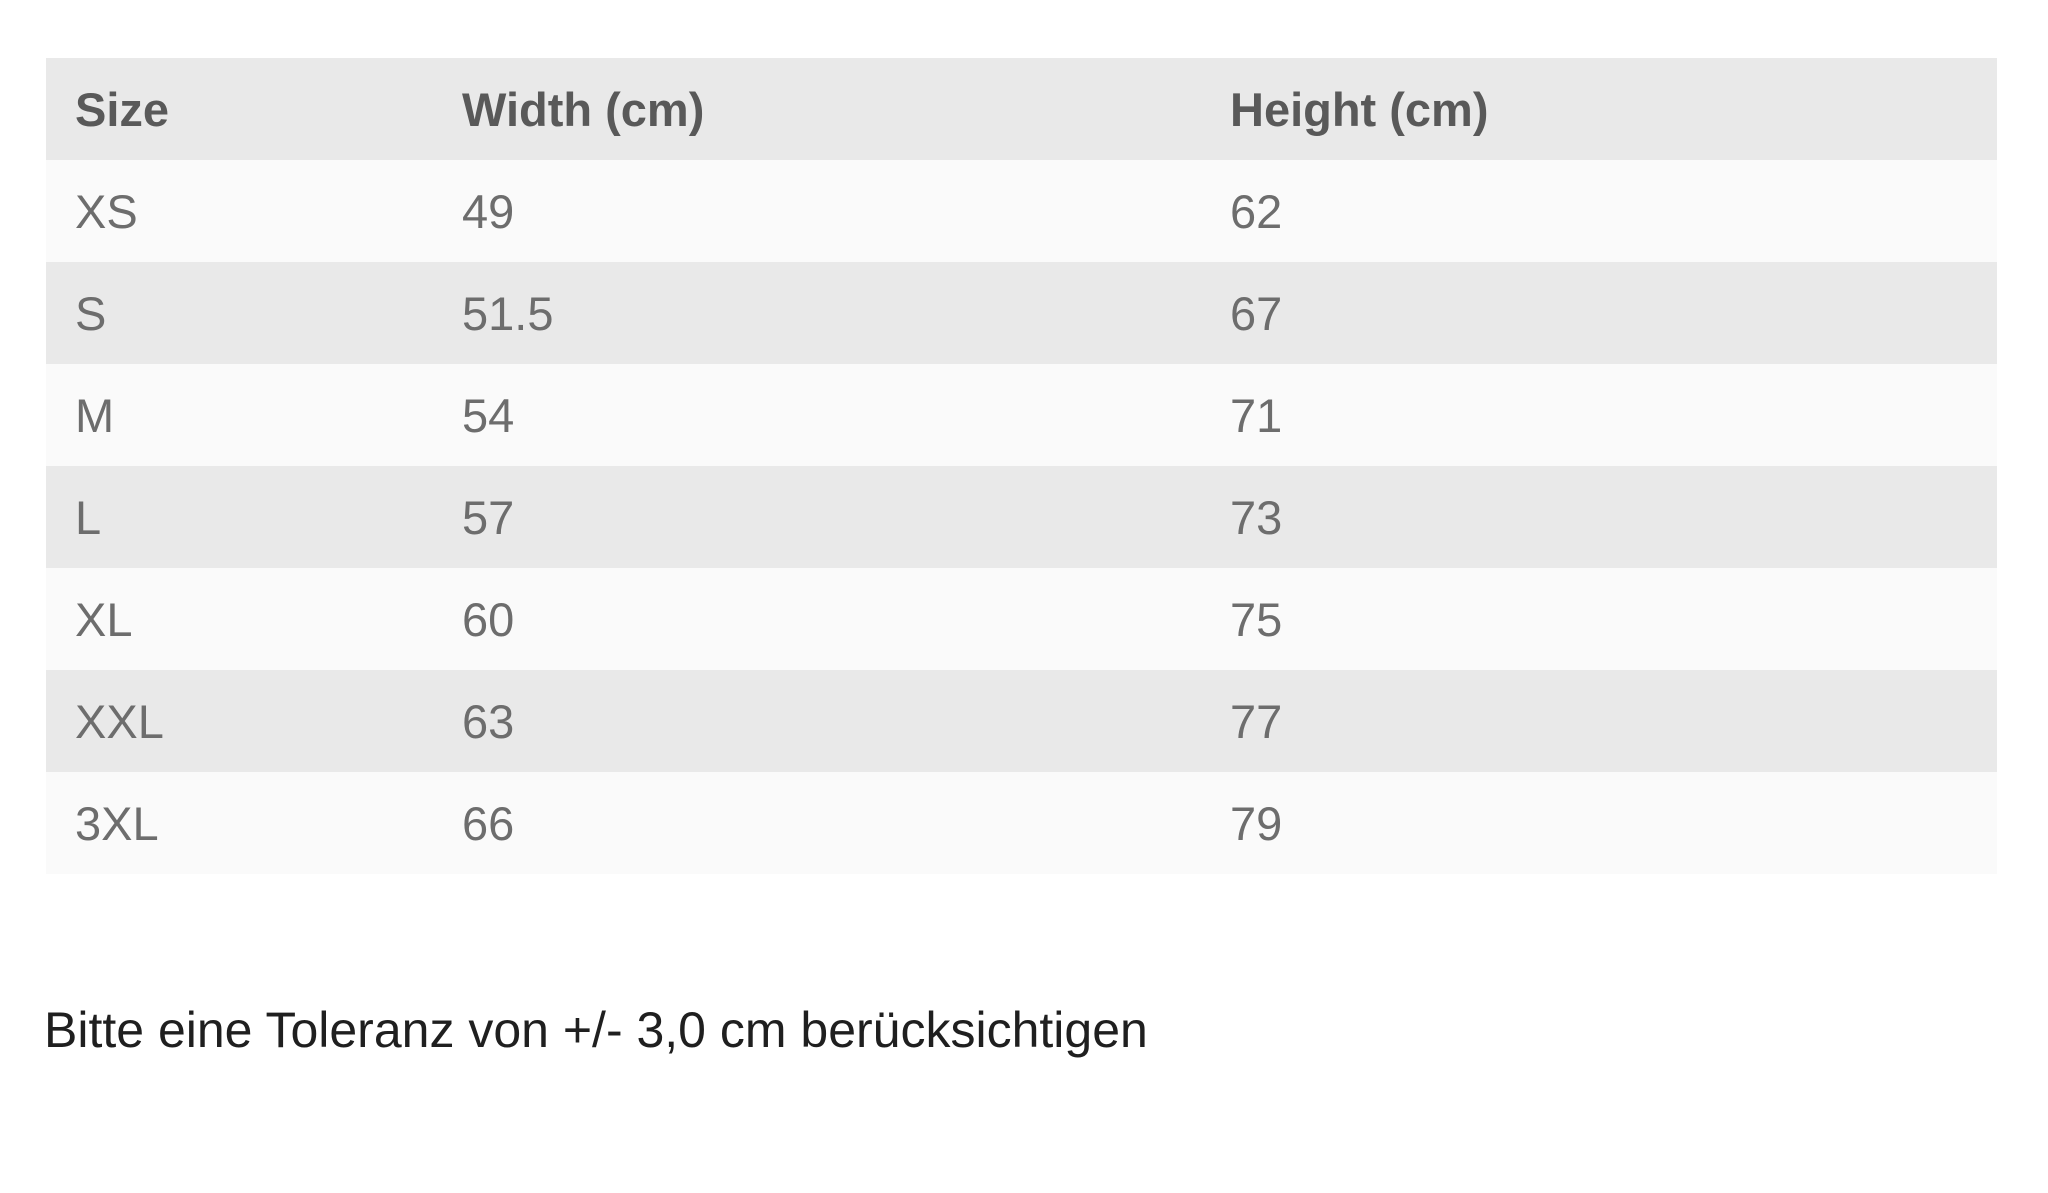 This screenshot has width=2048, height=1193. Describe the element at coordinates (104, 619) in the screenshot. I see `size-cell: XL` at that location.